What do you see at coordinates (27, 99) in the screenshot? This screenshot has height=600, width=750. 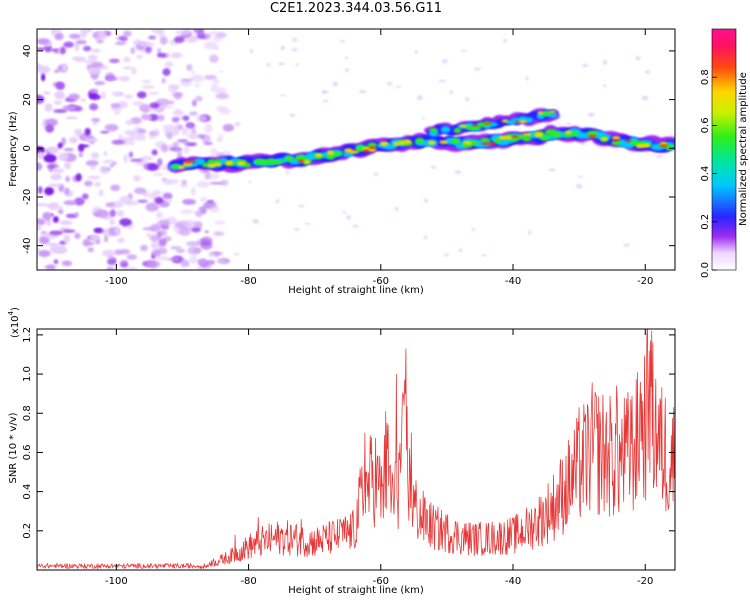 I see `spectrogram-ytick-label: 20` at bounding box center [27, 99].